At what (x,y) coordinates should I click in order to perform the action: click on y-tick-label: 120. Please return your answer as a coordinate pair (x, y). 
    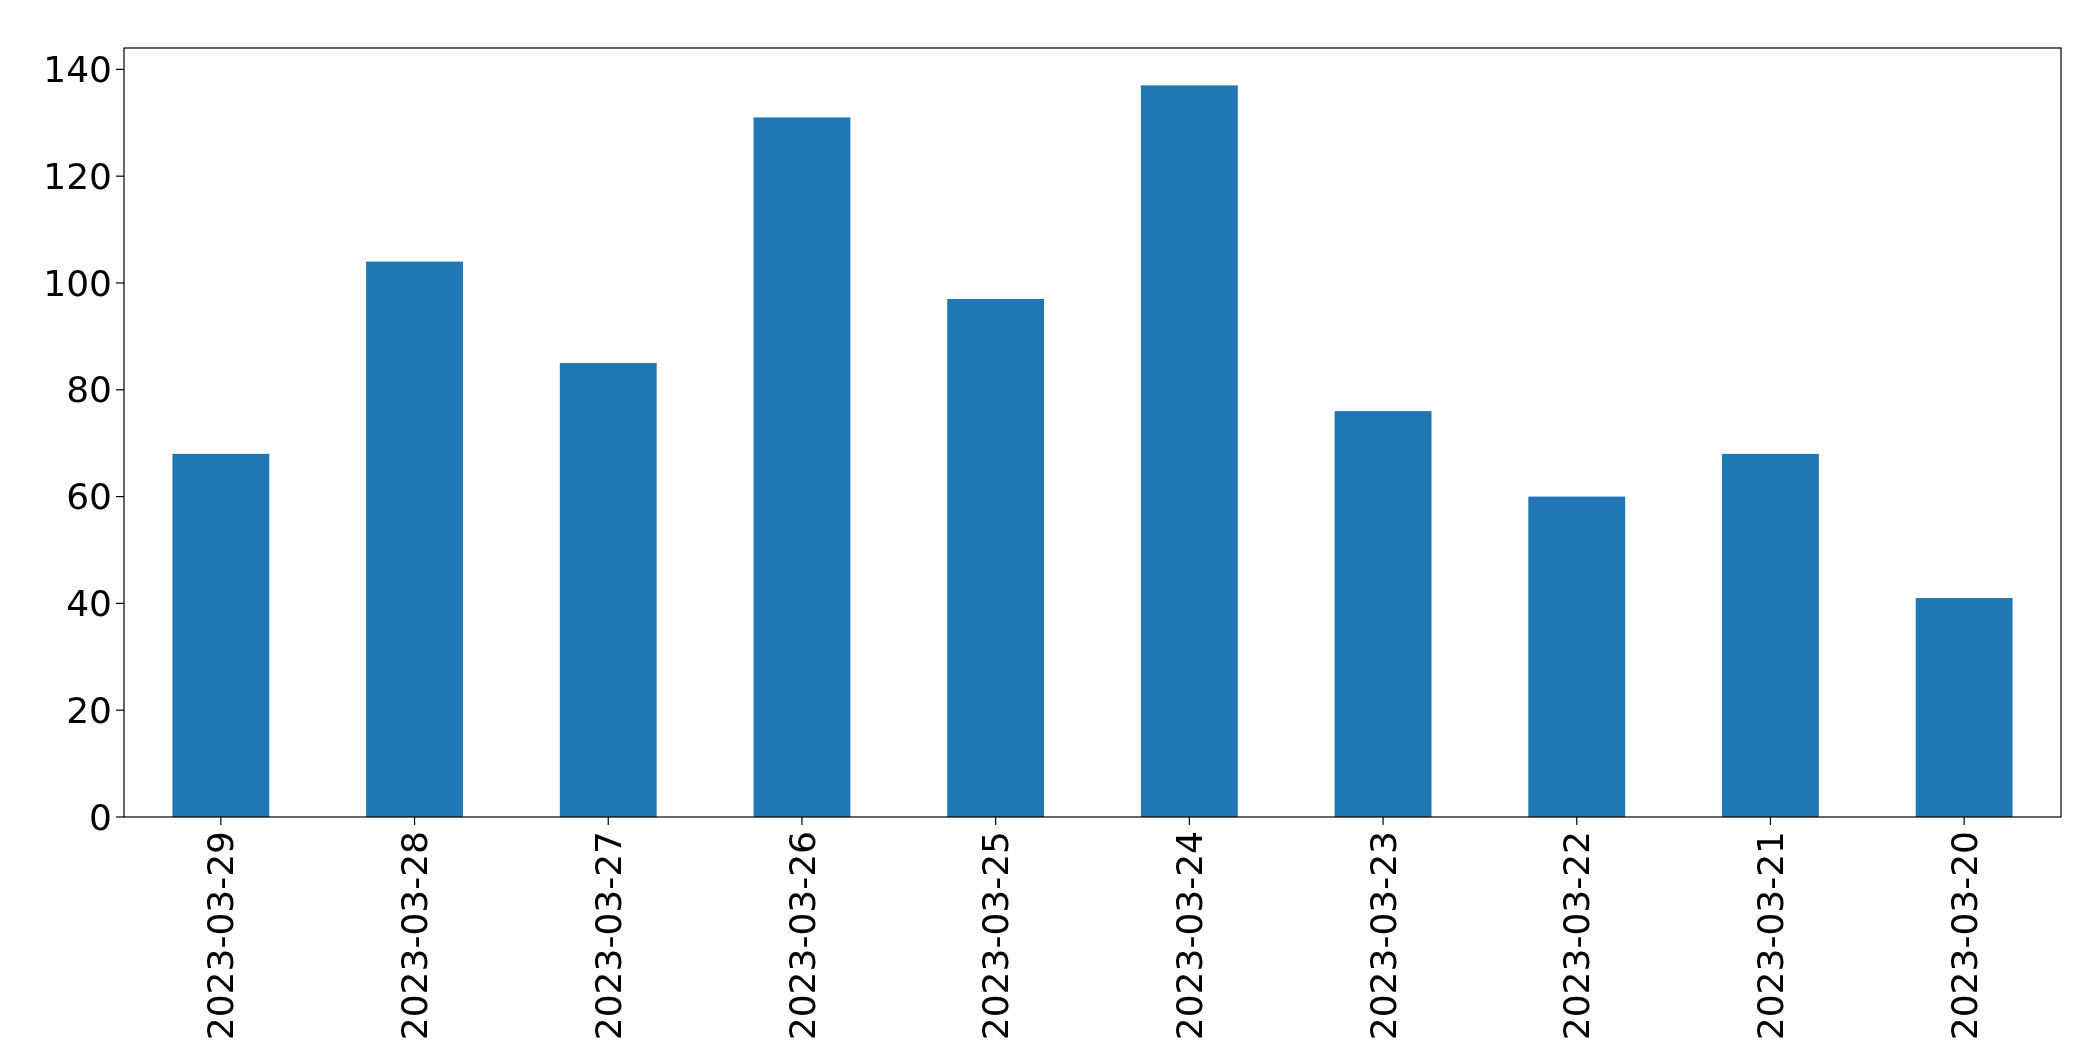
    Looking at the image, I should click on (77, 176).